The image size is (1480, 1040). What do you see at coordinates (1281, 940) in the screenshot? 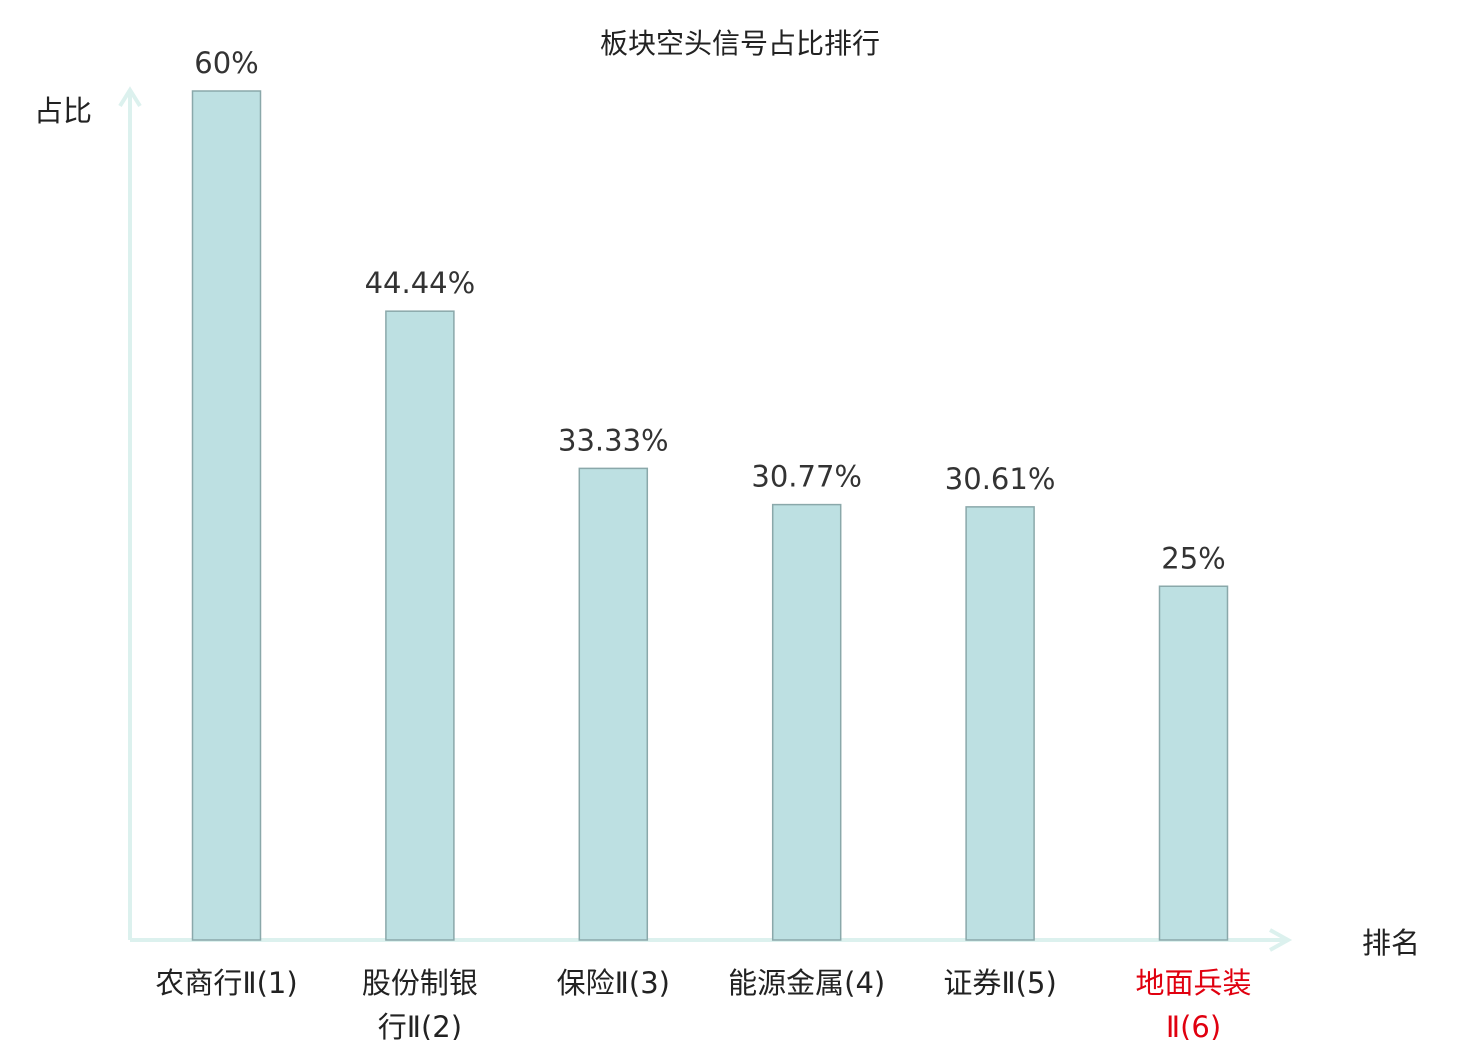
I see `x-axis-arrow-icon` at bounding box center [1281, 940].